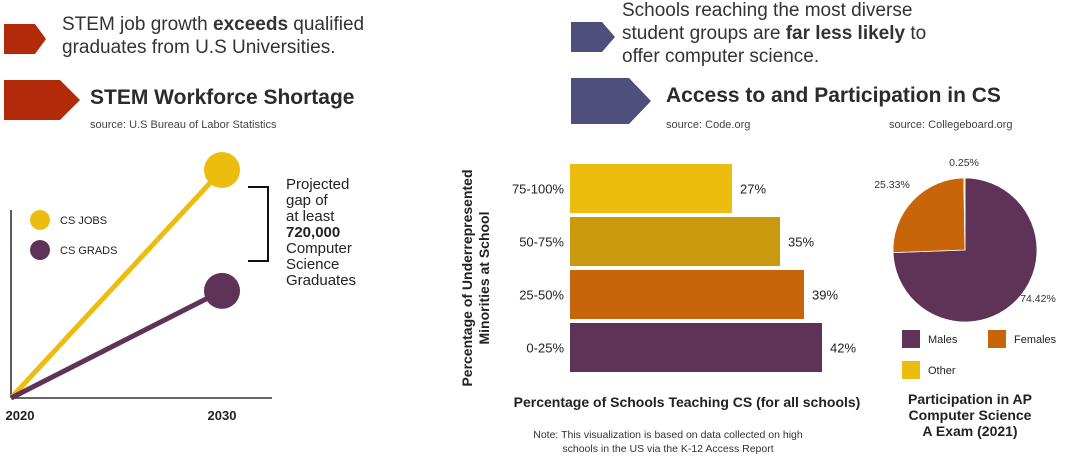 This screenshot has height=458, width=1076. What do you see at coordinates (943, 340) in the screenshot?
I see `legend-label: Males` at bounding box center [943, 340].